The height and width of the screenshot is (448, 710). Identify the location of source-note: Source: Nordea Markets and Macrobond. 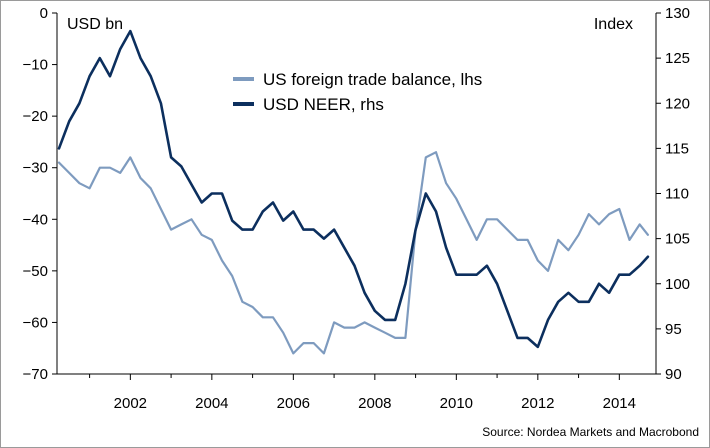
(590, 432).